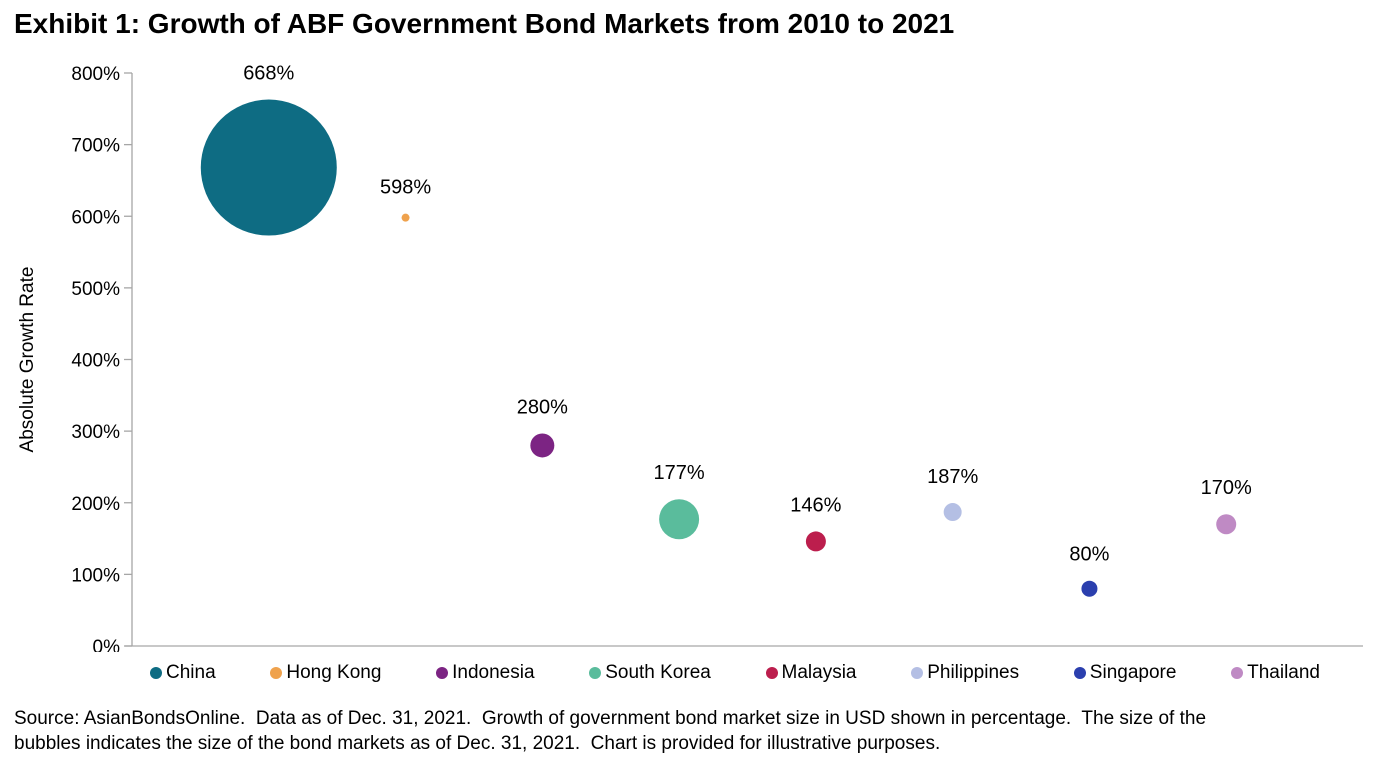 This screenshot has height=781, width=1388. I want to click on bubble-malaysia, so click(815, 541).